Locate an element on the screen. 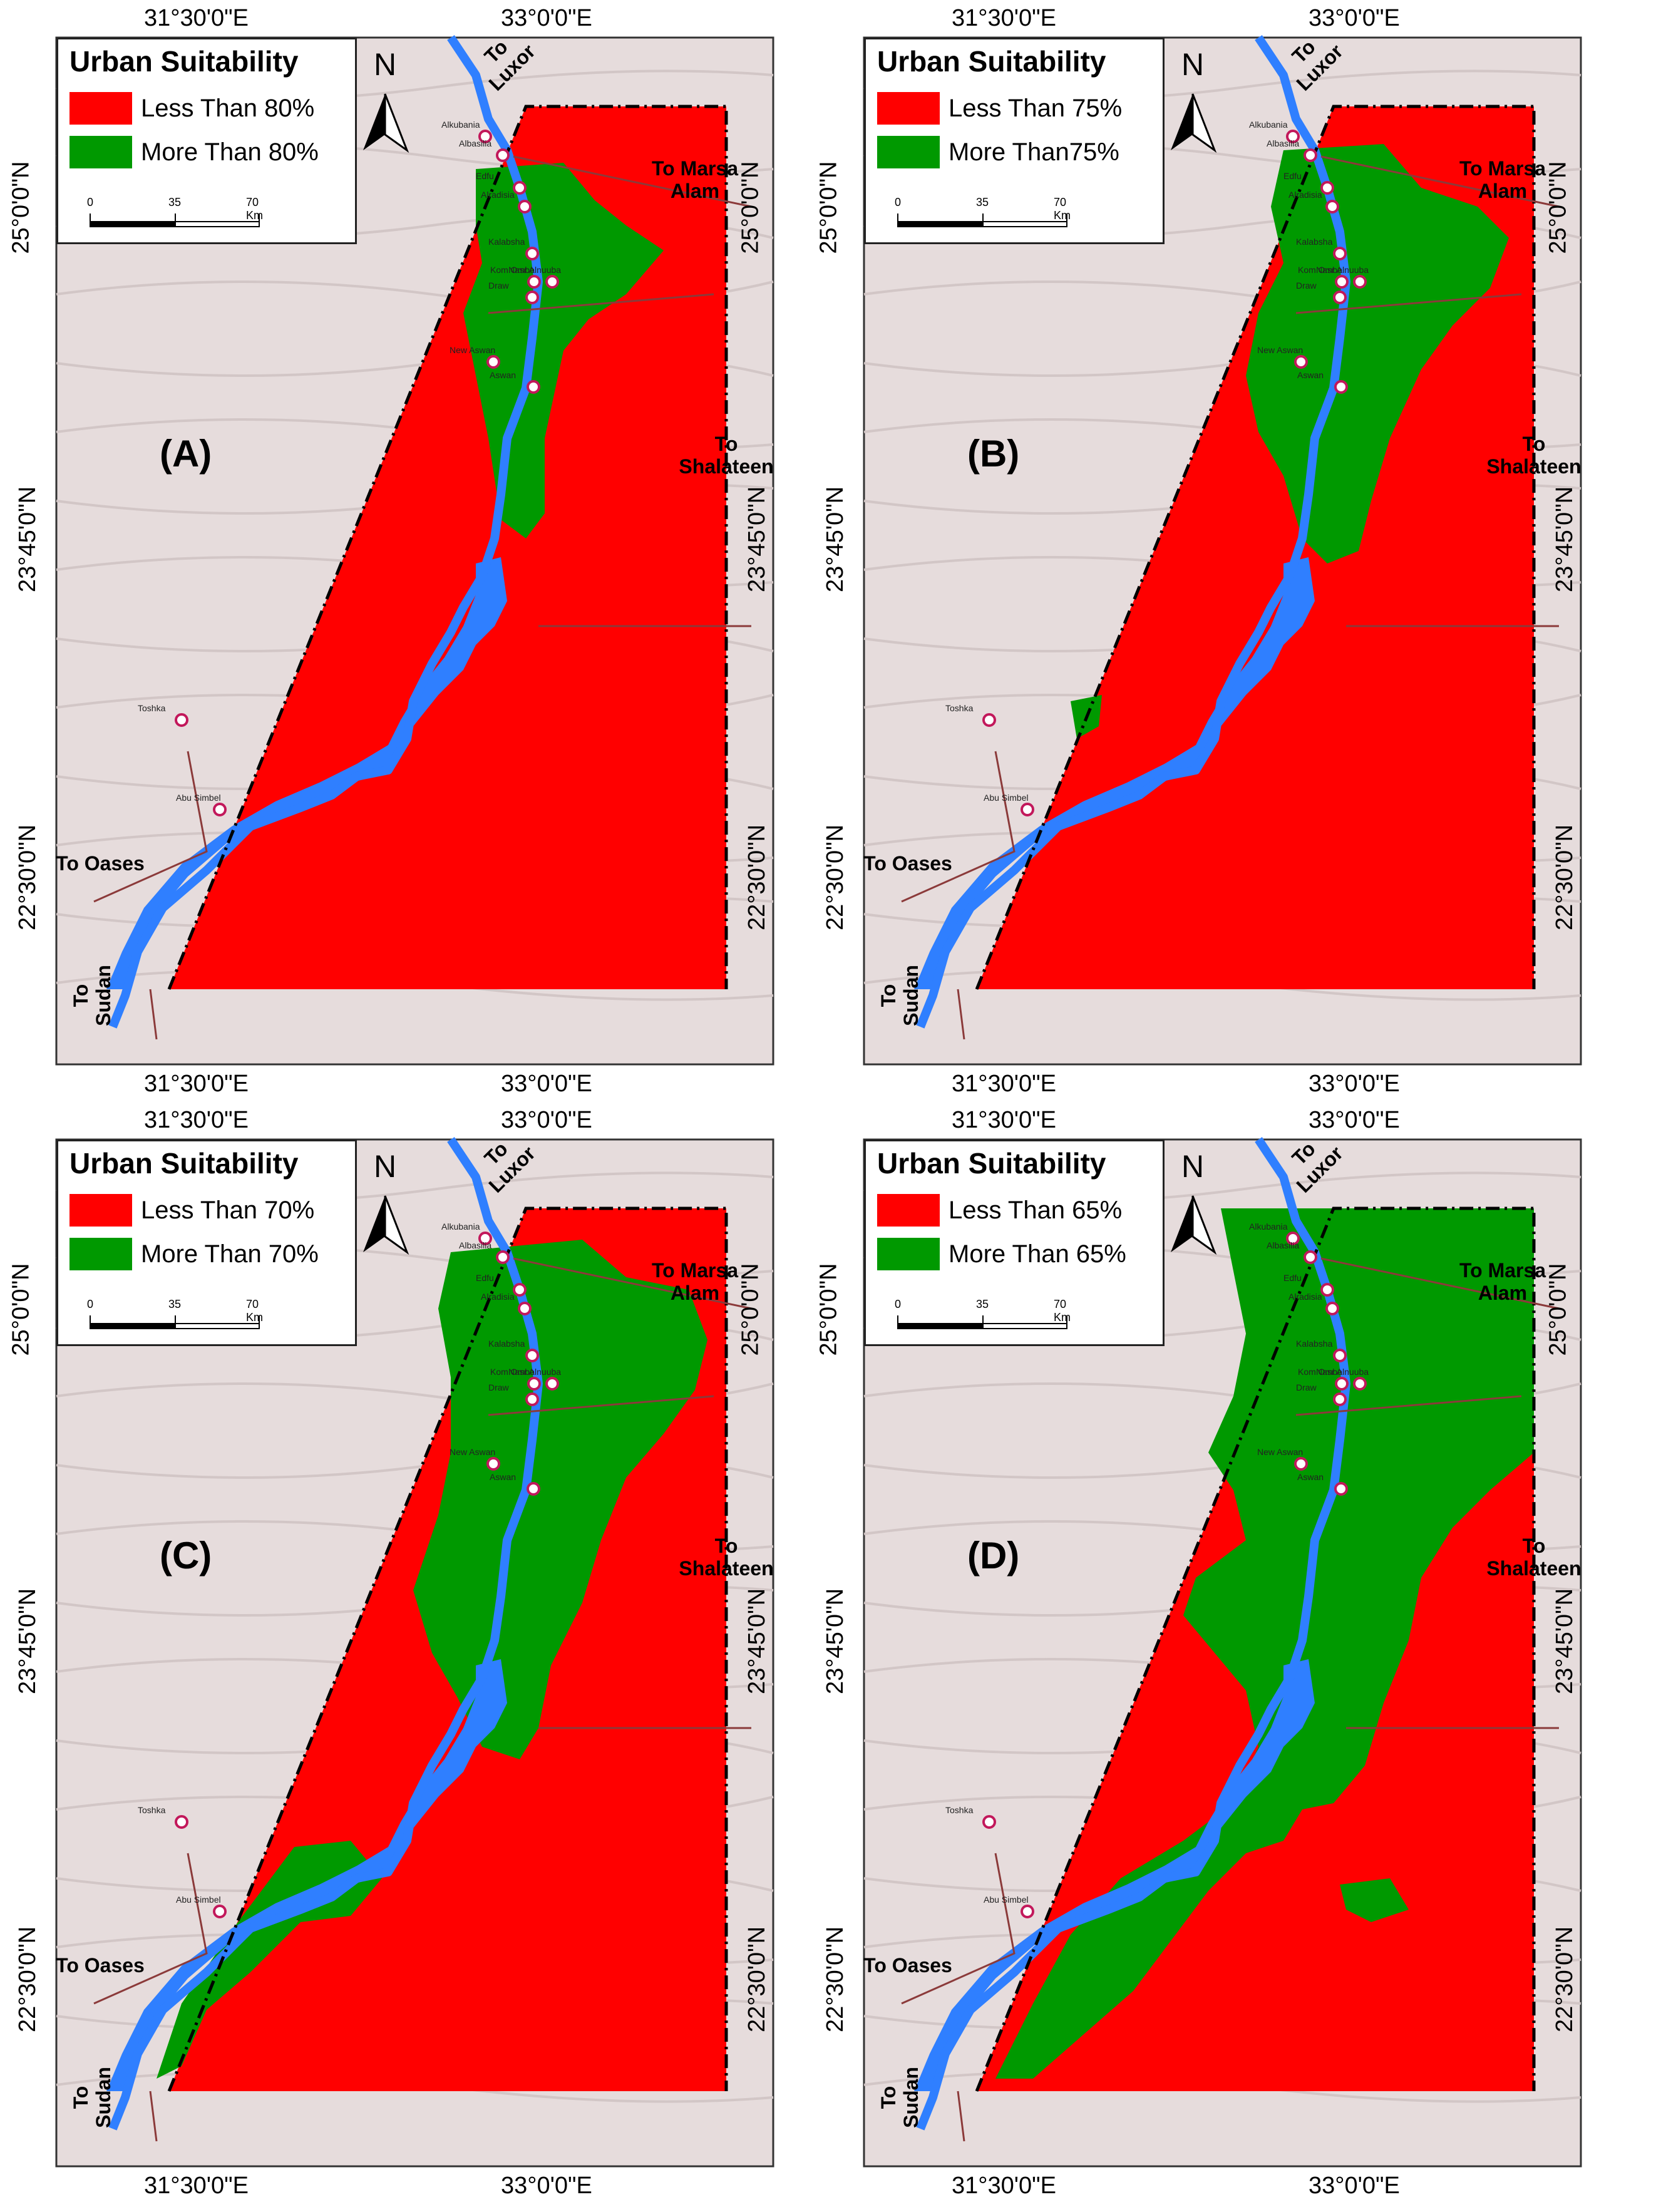  scale-bar: 0 35 70 Km is located at coordinates (983, 215).